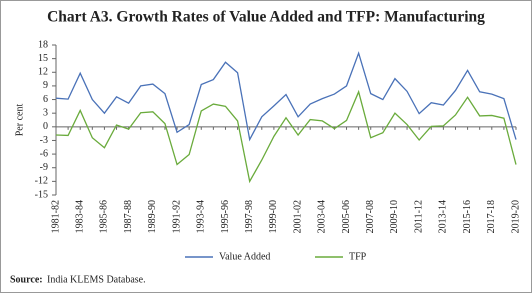  I want to click on x-tick-label: 2013-14, so click(443, 216).